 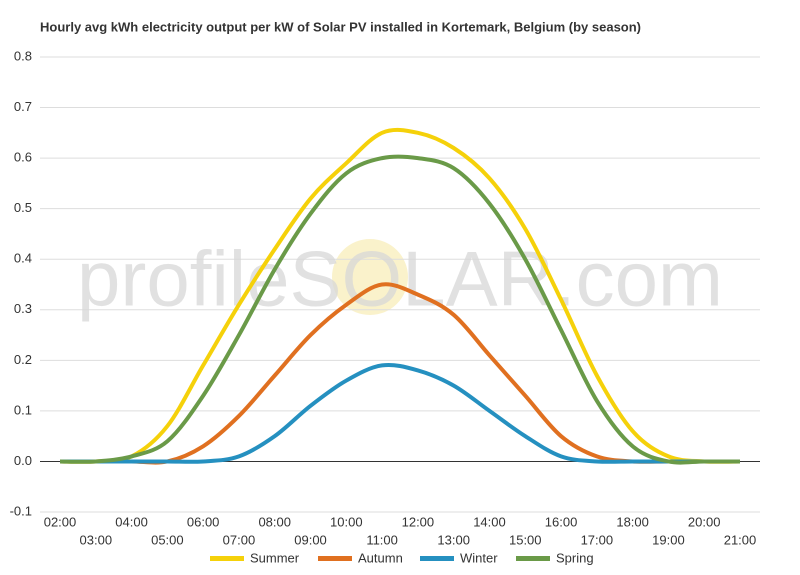 I want to click on x-tick-label: 12:00, so click(x=418, y=521).